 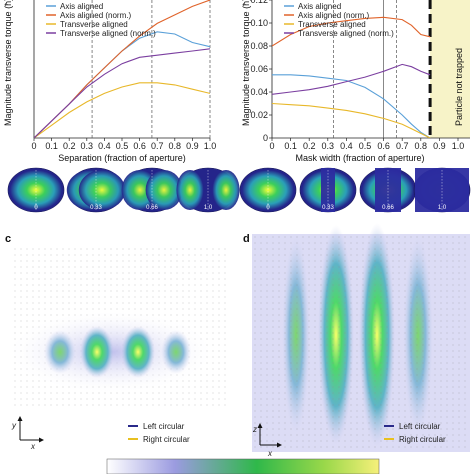 What do you see at coordinates (259, 115) in the screenshot?
I see `y-tick-label: 0.02` at bounding box center [259, 115].